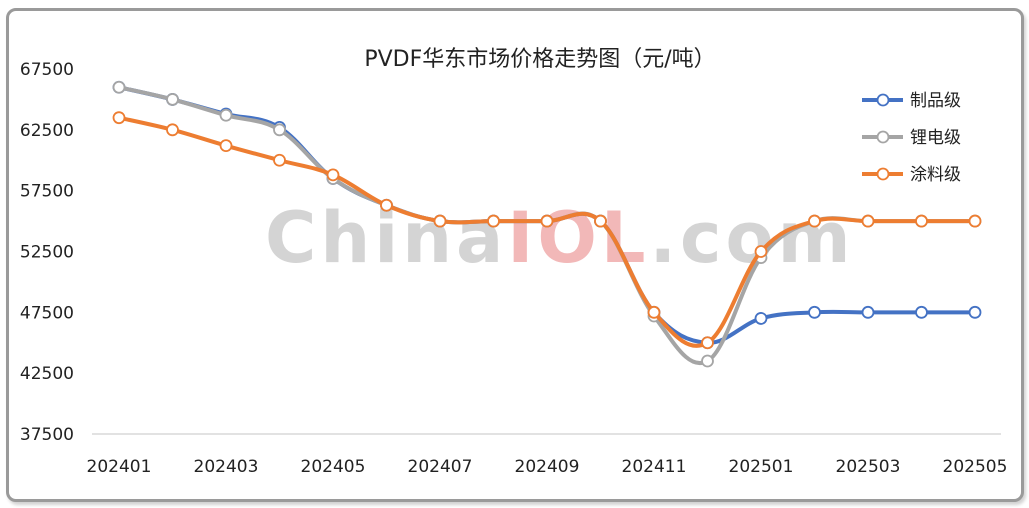  I want to click on x-tick-label: 202411, so click(654, 467).